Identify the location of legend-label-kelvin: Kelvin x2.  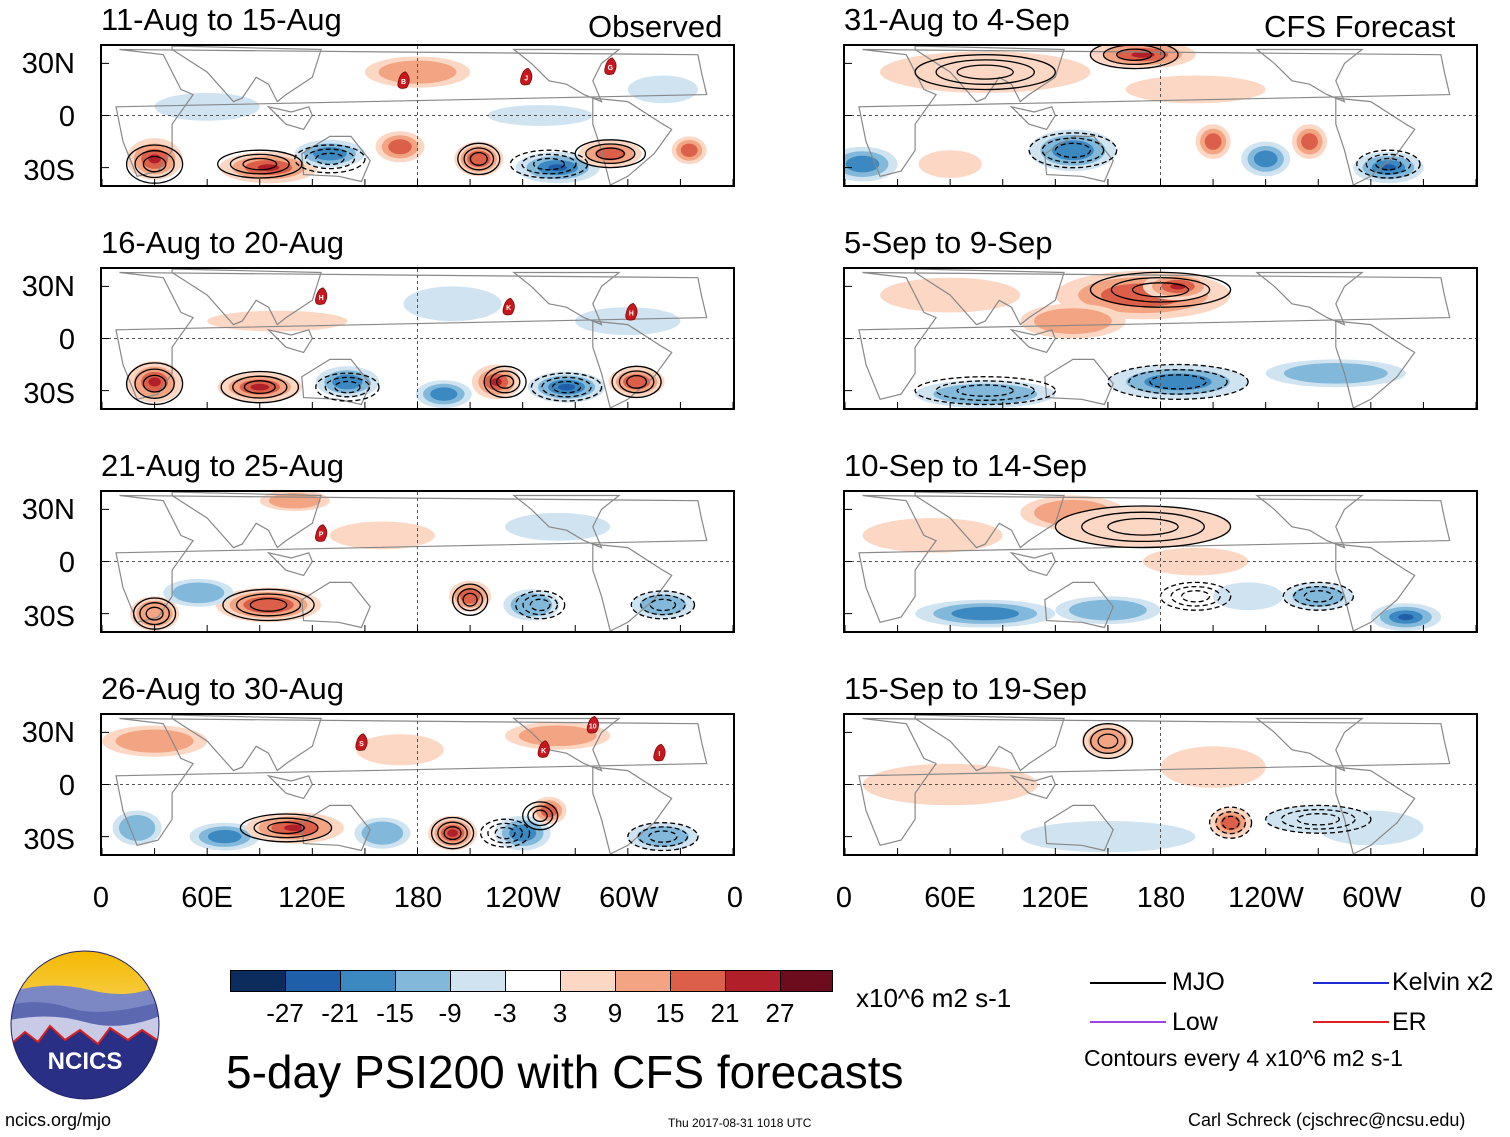
(1443, 982).